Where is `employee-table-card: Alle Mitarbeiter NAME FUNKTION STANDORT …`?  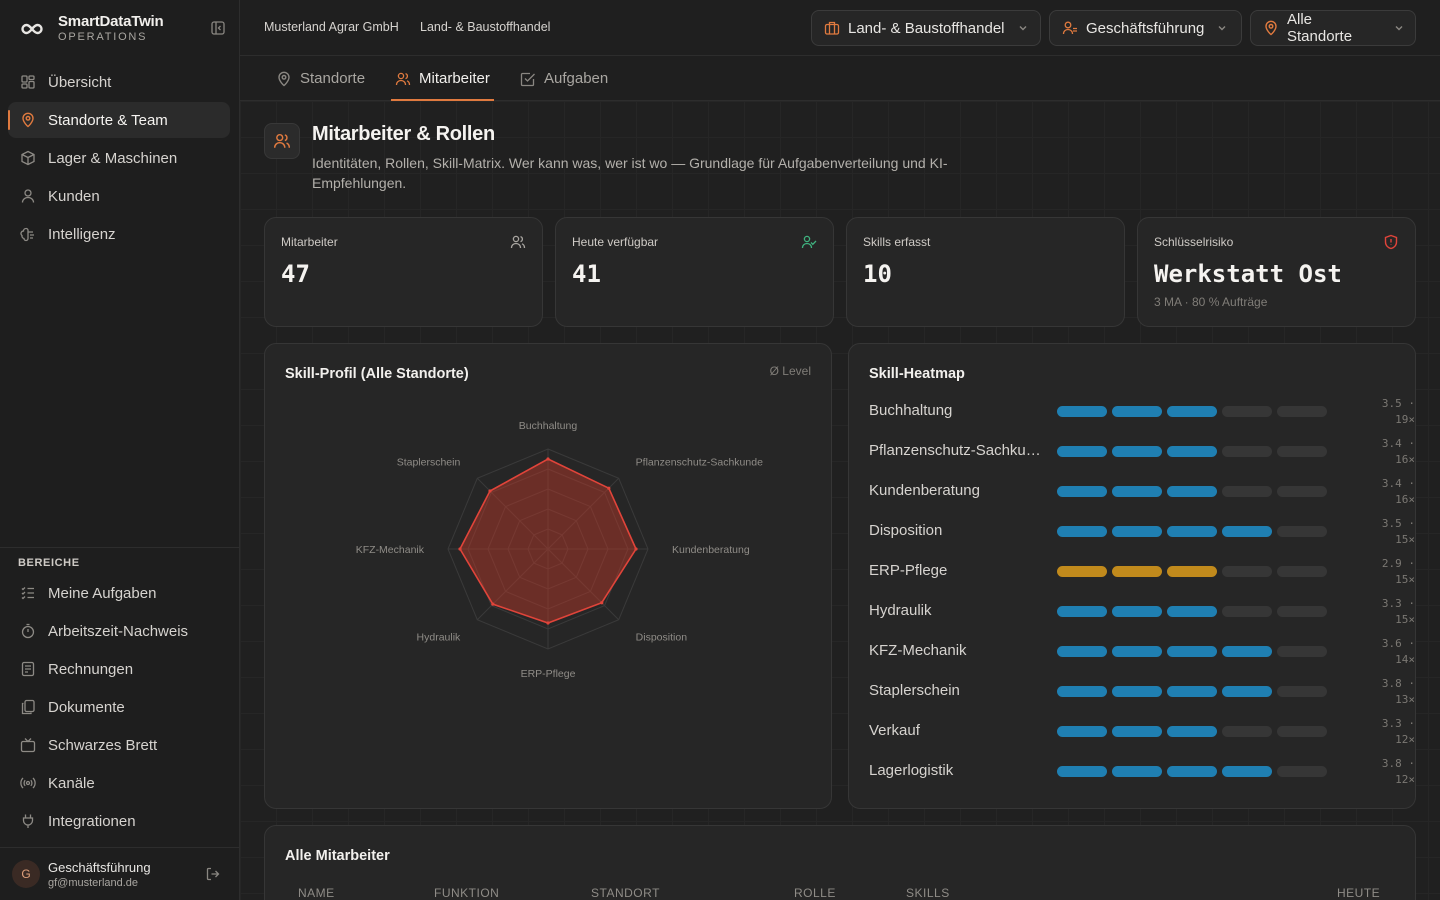
employee-table-card: Alle Mitarbeiter NAME FUNKTION STANDORT … is located at coordinates (840, 862).